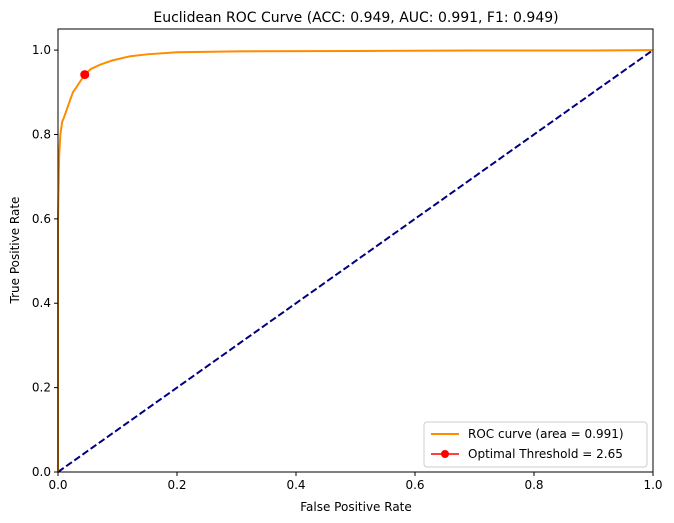 The image size is (674, 523). What do you see at coordinates (356, 507) in the screenshot?
I see `x-axis-label: False Positive Rate` at bounding box center [356, 507].